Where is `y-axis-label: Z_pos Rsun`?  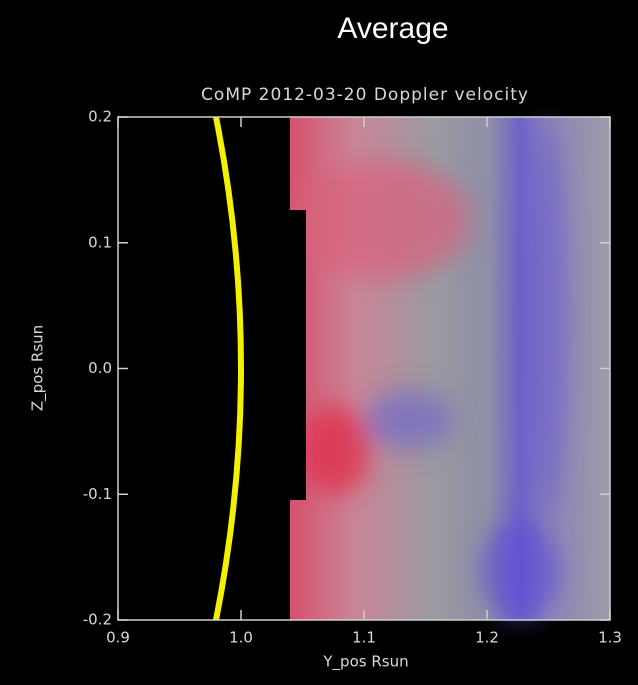
y-axis-label: Z_pos Rsun is located at coordinates (38, 368).